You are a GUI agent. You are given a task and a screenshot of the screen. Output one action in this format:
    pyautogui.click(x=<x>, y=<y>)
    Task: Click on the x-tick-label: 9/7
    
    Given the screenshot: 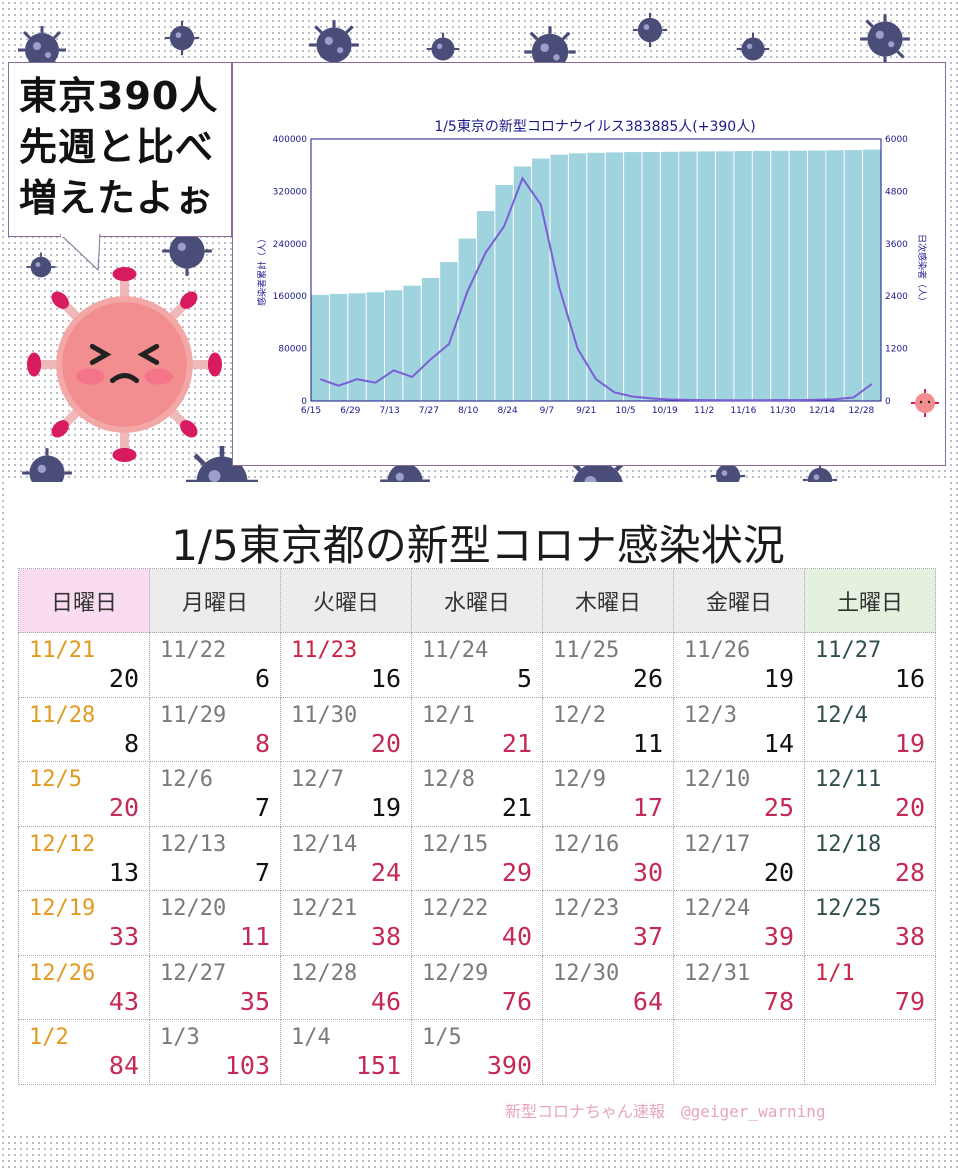 What is the action you would take?
    pyautogui.click(x=547, y=411)
    